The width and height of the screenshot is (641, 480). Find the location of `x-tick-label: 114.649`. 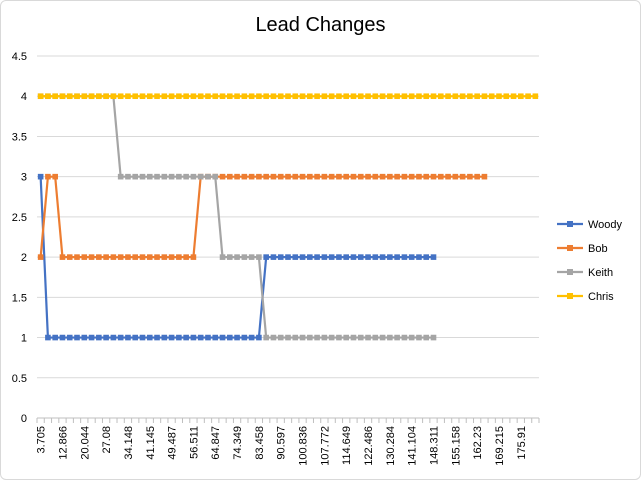

x-tick-label: 114.649 is located at coordinates (347, 445).